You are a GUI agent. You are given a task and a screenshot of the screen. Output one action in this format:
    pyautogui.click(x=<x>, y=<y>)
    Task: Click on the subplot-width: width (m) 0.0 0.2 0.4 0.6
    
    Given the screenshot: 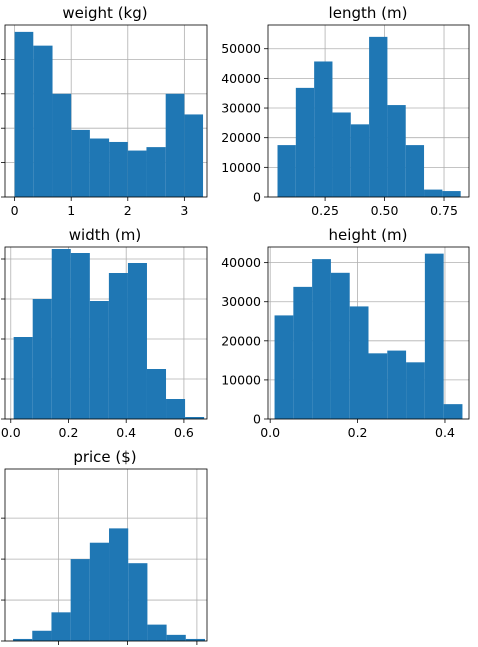 What is the action you would take?
    pyautogui.click(x=104, y=333)
    